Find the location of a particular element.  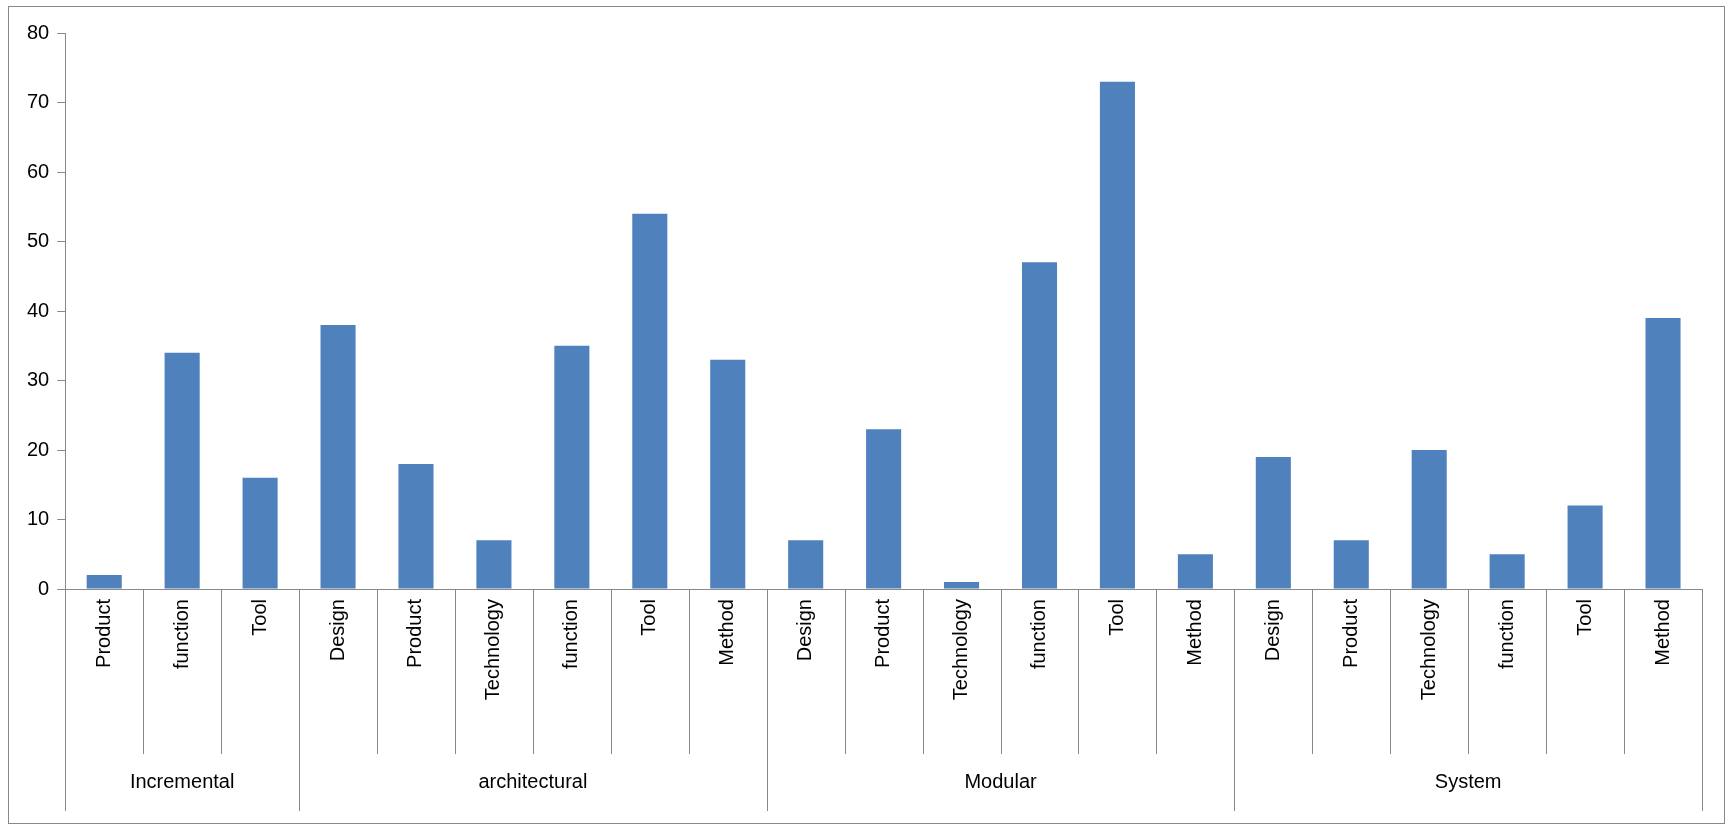

y-tick-label: 50 is located at coordinates (38, 240).